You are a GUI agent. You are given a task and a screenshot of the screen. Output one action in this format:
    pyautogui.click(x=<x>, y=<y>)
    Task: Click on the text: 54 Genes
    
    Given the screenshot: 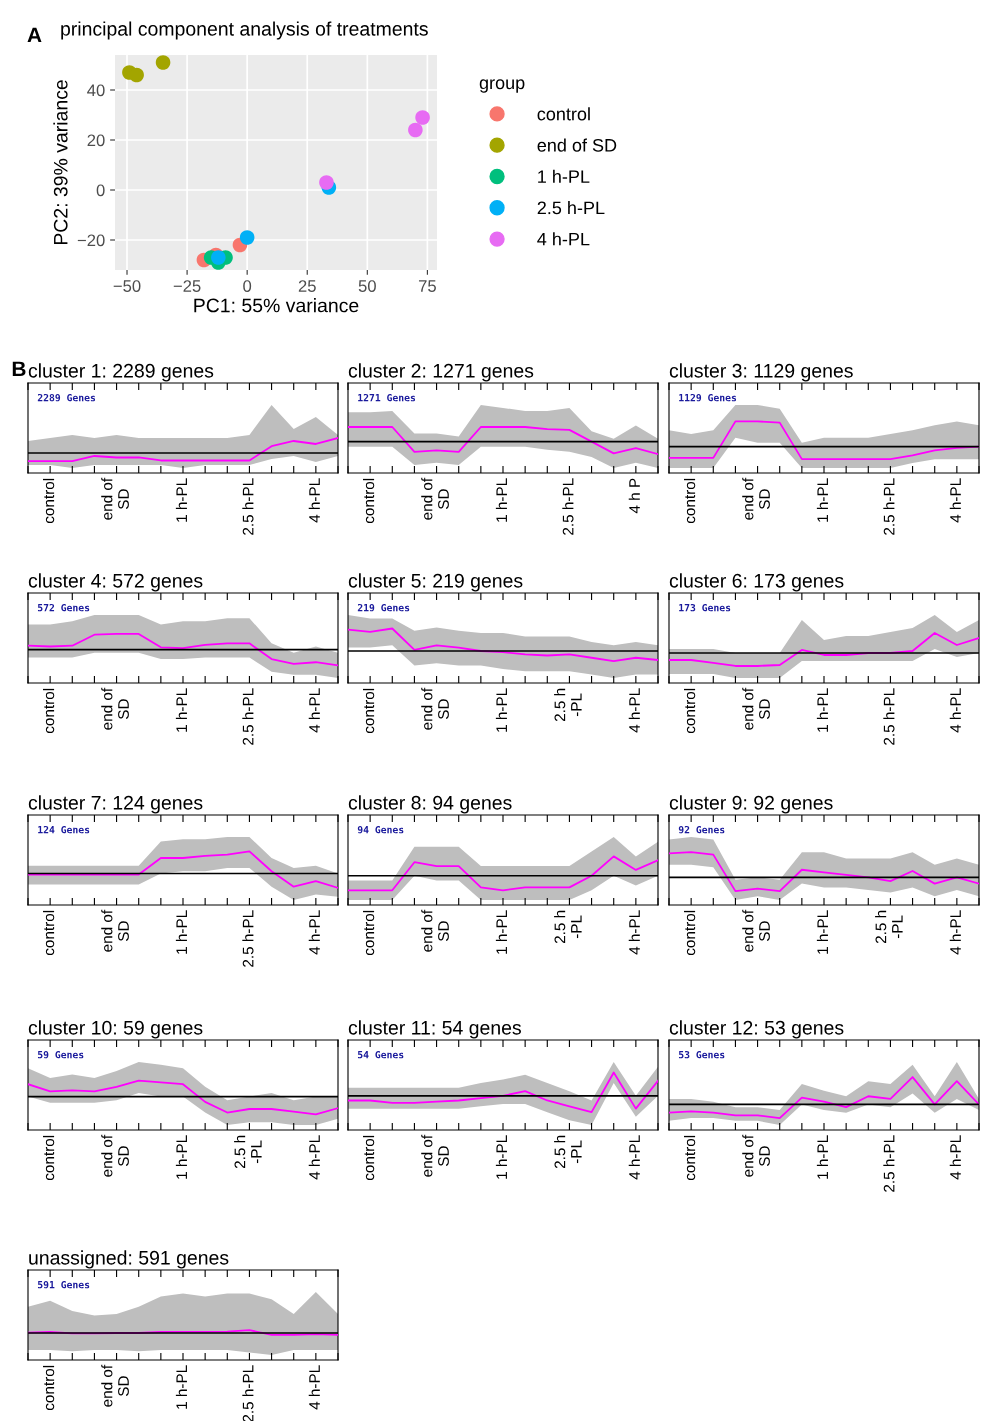 What is the action you would take?
    pyautogui.click(x=380, y=1054)
    